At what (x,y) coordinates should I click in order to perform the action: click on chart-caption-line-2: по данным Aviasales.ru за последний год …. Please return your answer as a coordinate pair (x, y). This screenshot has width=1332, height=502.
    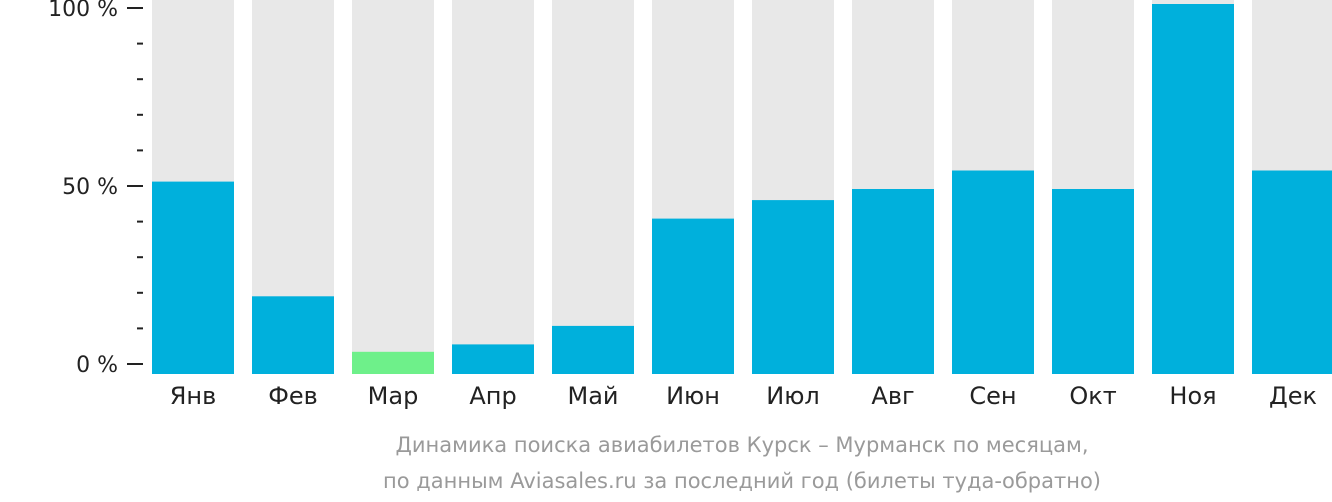
    Looking at the image, I should click on (742, 481).